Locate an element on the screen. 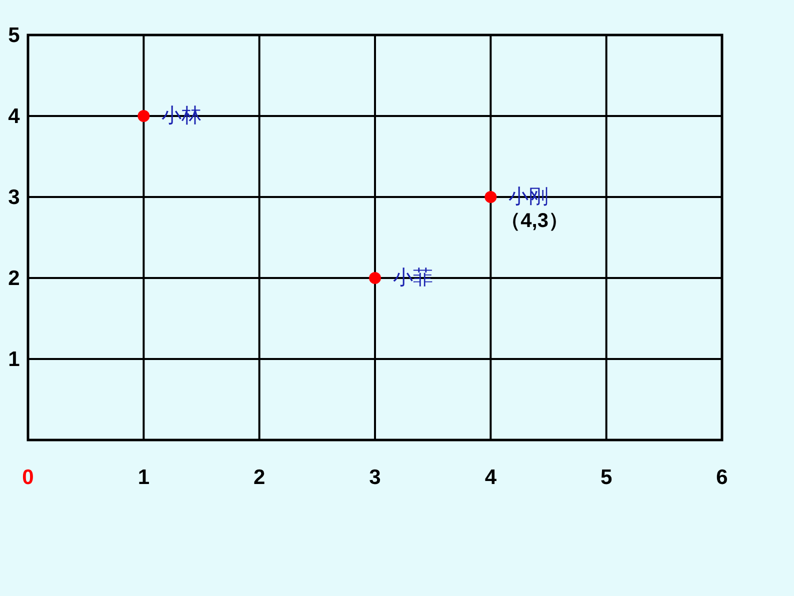 The image size is (794, 596). y-tick-label: 1 is located at coordinates (14, 359).